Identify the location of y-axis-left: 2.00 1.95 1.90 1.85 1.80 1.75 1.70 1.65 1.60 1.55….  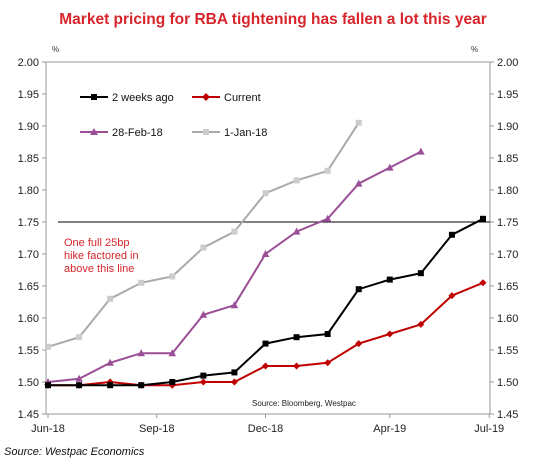
(32, 239).